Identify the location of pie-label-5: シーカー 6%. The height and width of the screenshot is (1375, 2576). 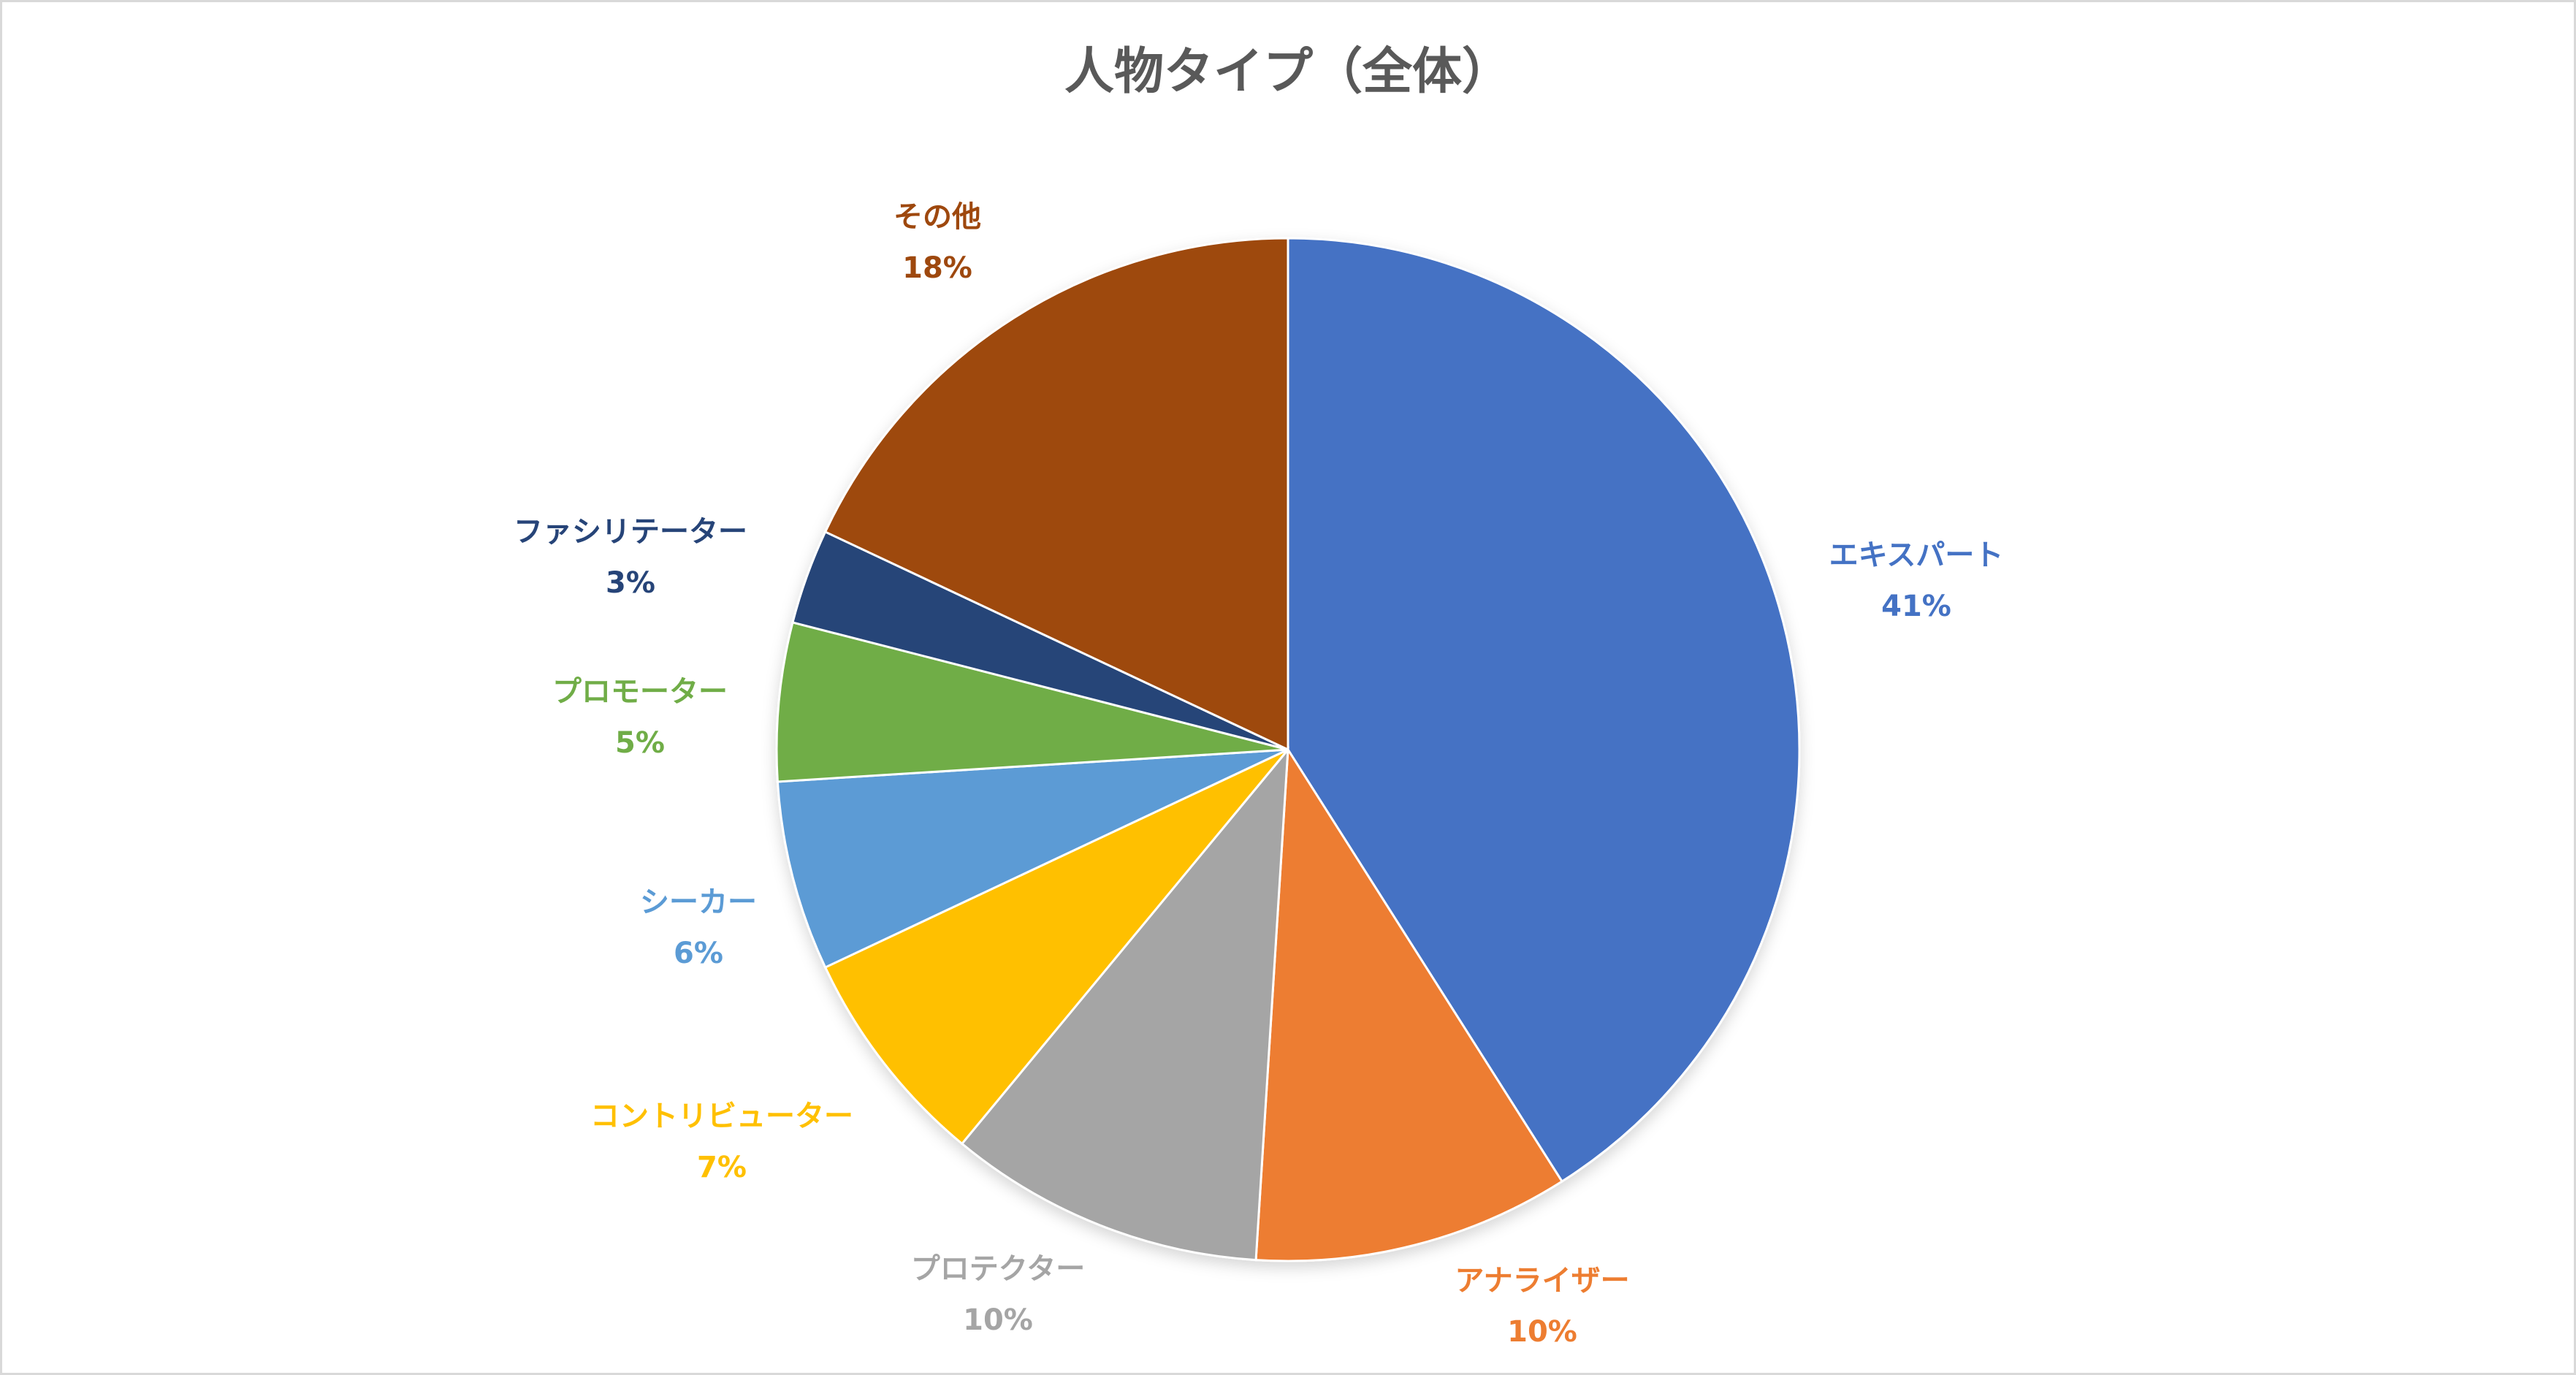
(698, 927).